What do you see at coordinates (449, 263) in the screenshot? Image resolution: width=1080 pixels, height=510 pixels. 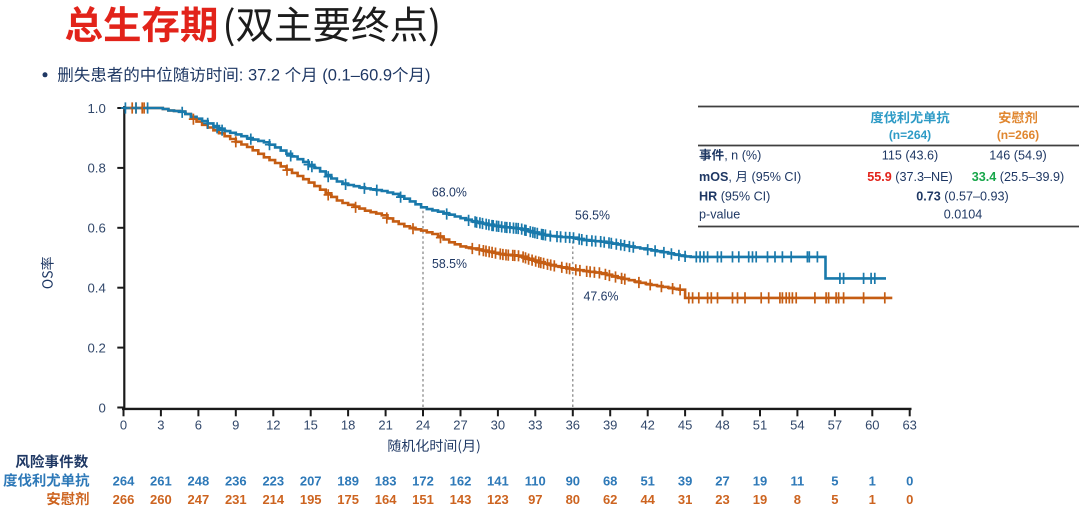 I see `svg-text: 58.5%` at bounding box center [449, 263].